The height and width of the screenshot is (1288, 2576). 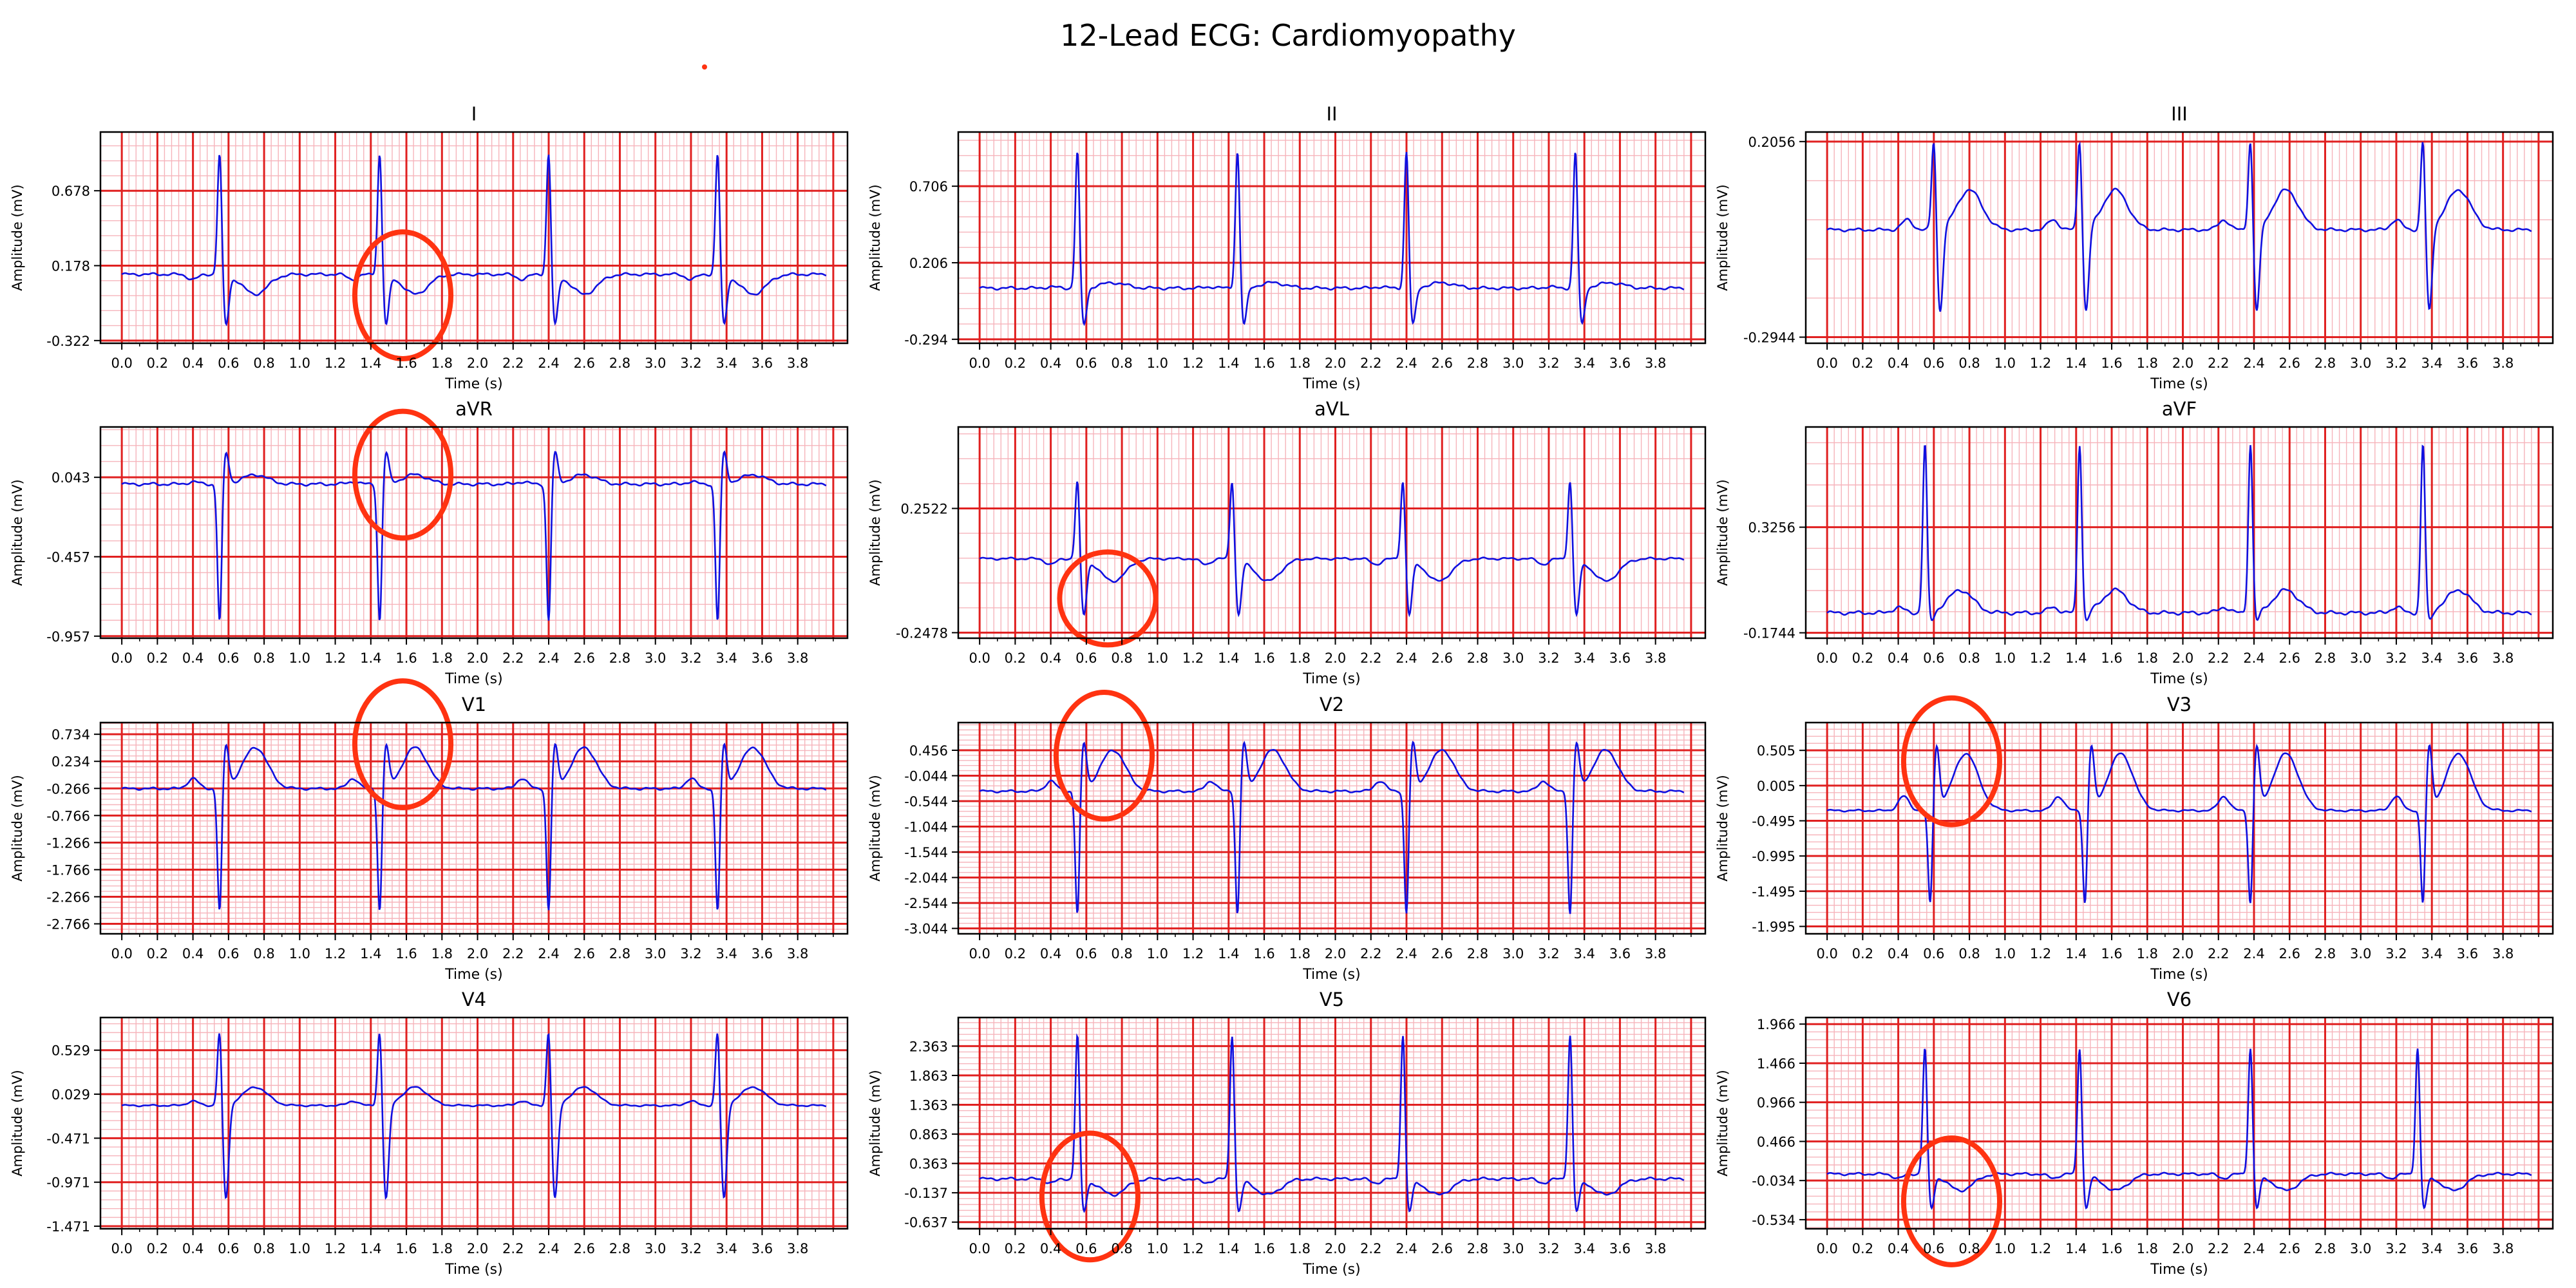 I want to click on y-tick-label: -0.766, so click(x=68, y=816).